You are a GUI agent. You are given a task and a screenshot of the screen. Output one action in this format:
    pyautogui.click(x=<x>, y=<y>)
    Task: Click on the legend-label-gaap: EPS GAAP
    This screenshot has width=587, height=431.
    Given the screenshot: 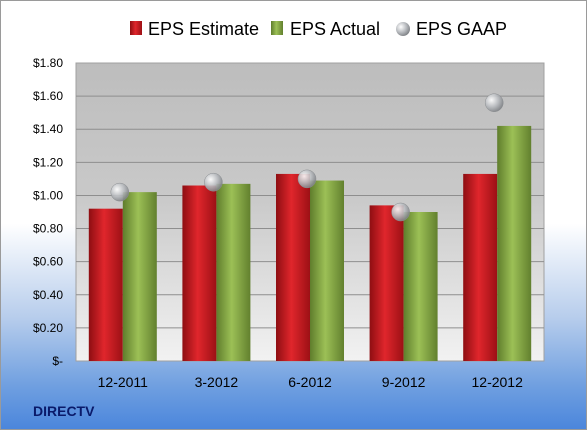 What is the action you would take?
    pyautogui.click(x=461, y=29)
    